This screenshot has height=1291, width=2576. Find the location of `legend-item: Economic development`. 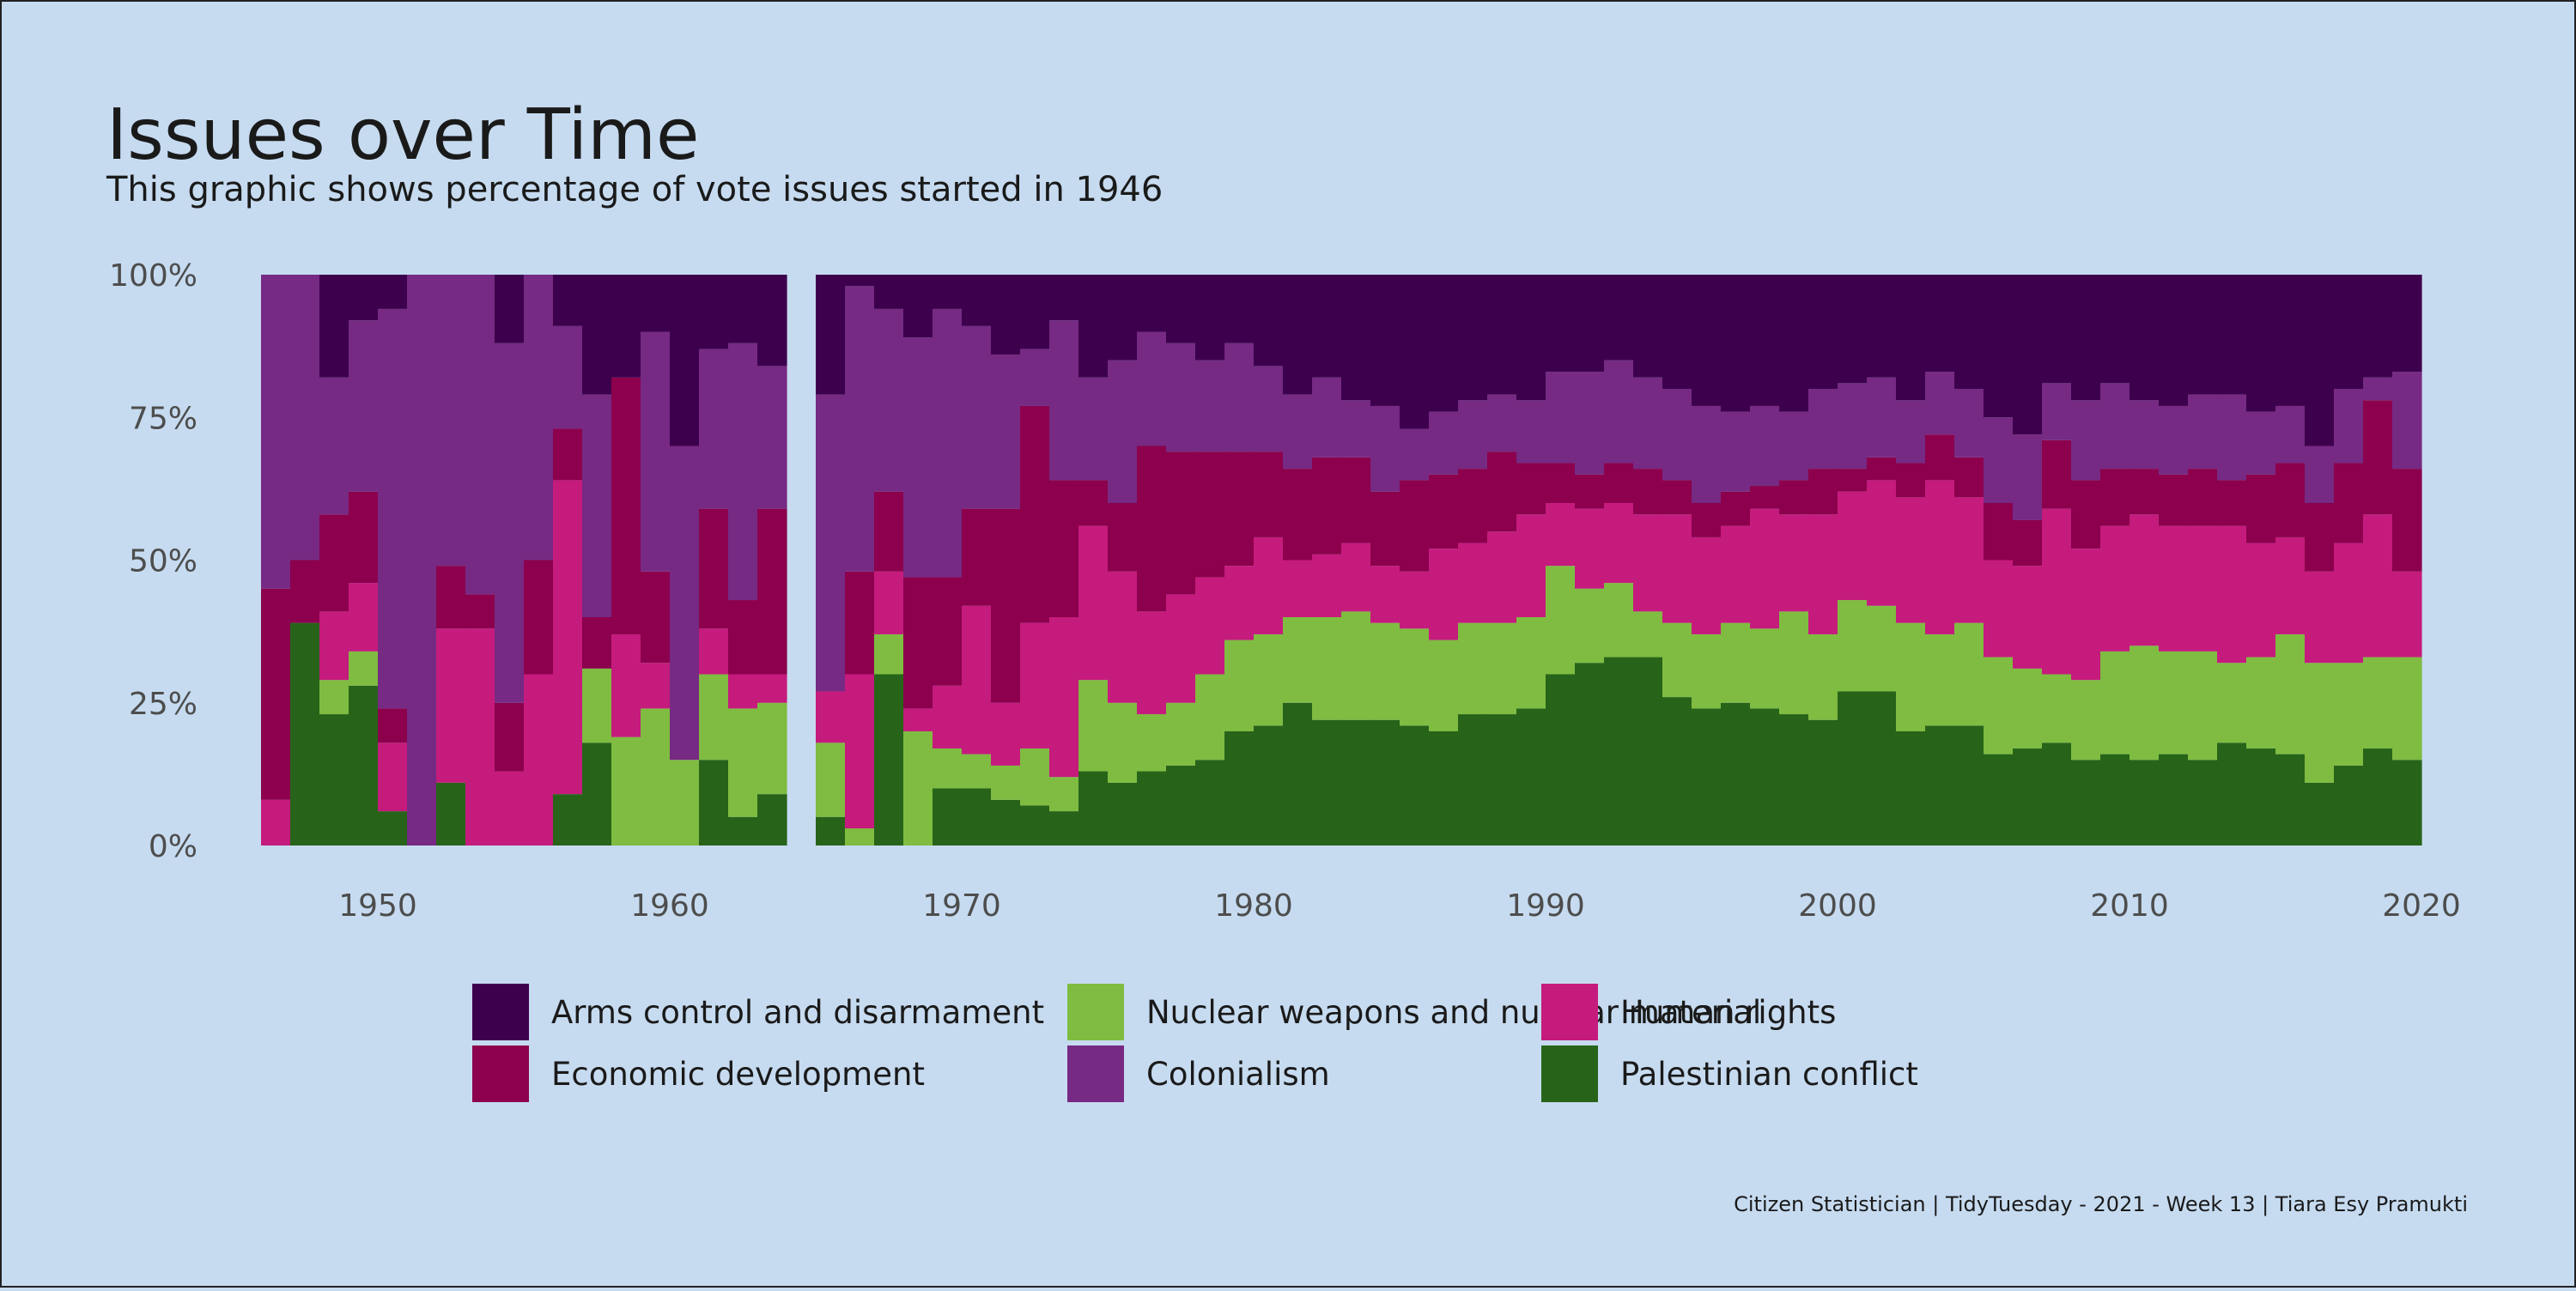

legend-item: Economic development is located at coordinates (698, 1074).